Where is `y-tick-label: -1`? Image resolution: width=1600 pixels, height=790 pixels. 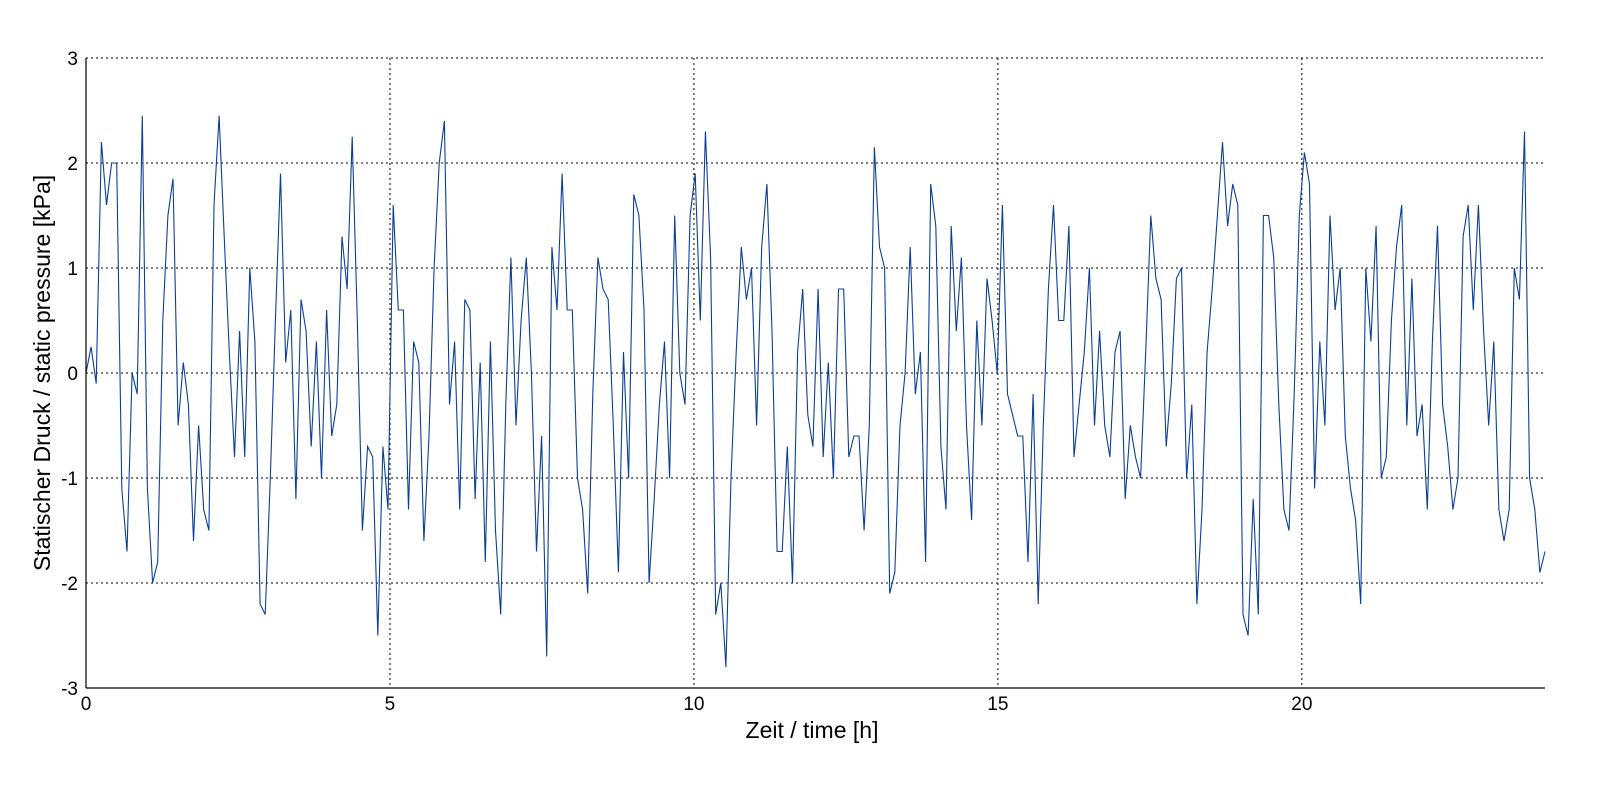
y-tick-label: -1 is located at coordinates (69, 479).